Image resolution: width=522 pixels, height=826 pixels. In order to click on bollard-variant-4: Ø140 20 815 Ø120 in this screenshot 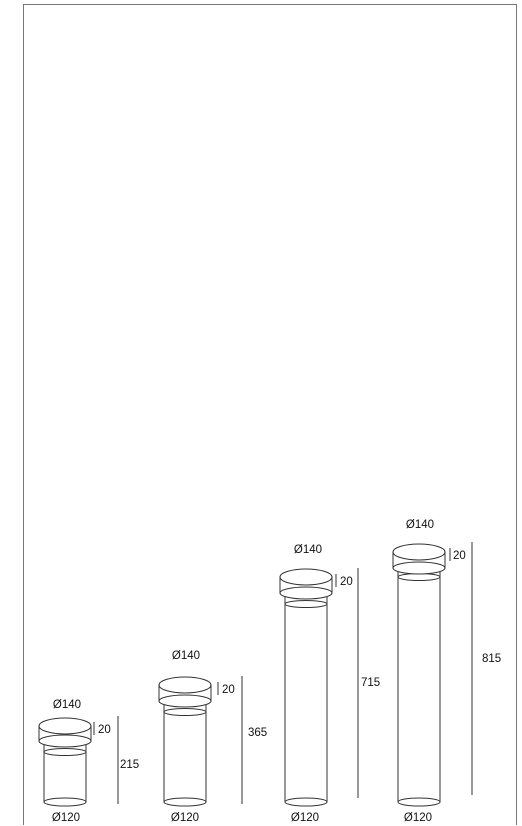, I will do `click(446, 671)`.